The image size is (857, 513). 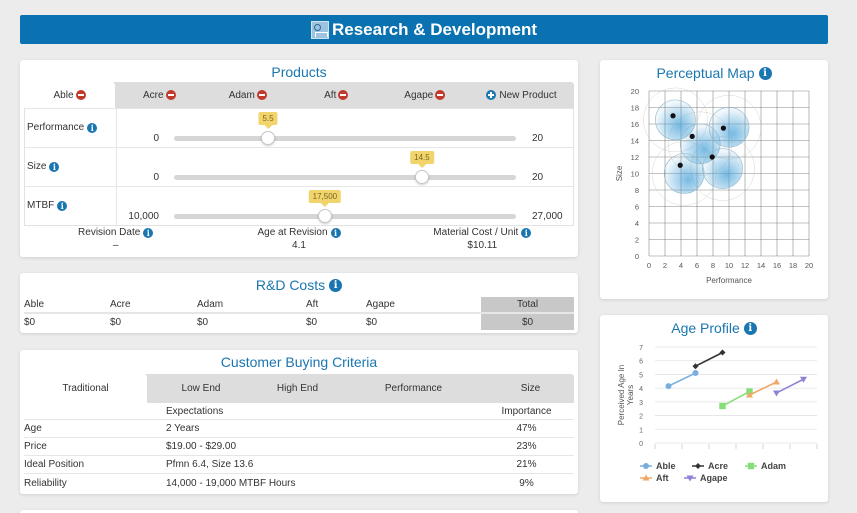 What do you see at coordinates (713, 265) in the screenshot?
I see `x-tick-label: 8` at bounding box center [713, 265].